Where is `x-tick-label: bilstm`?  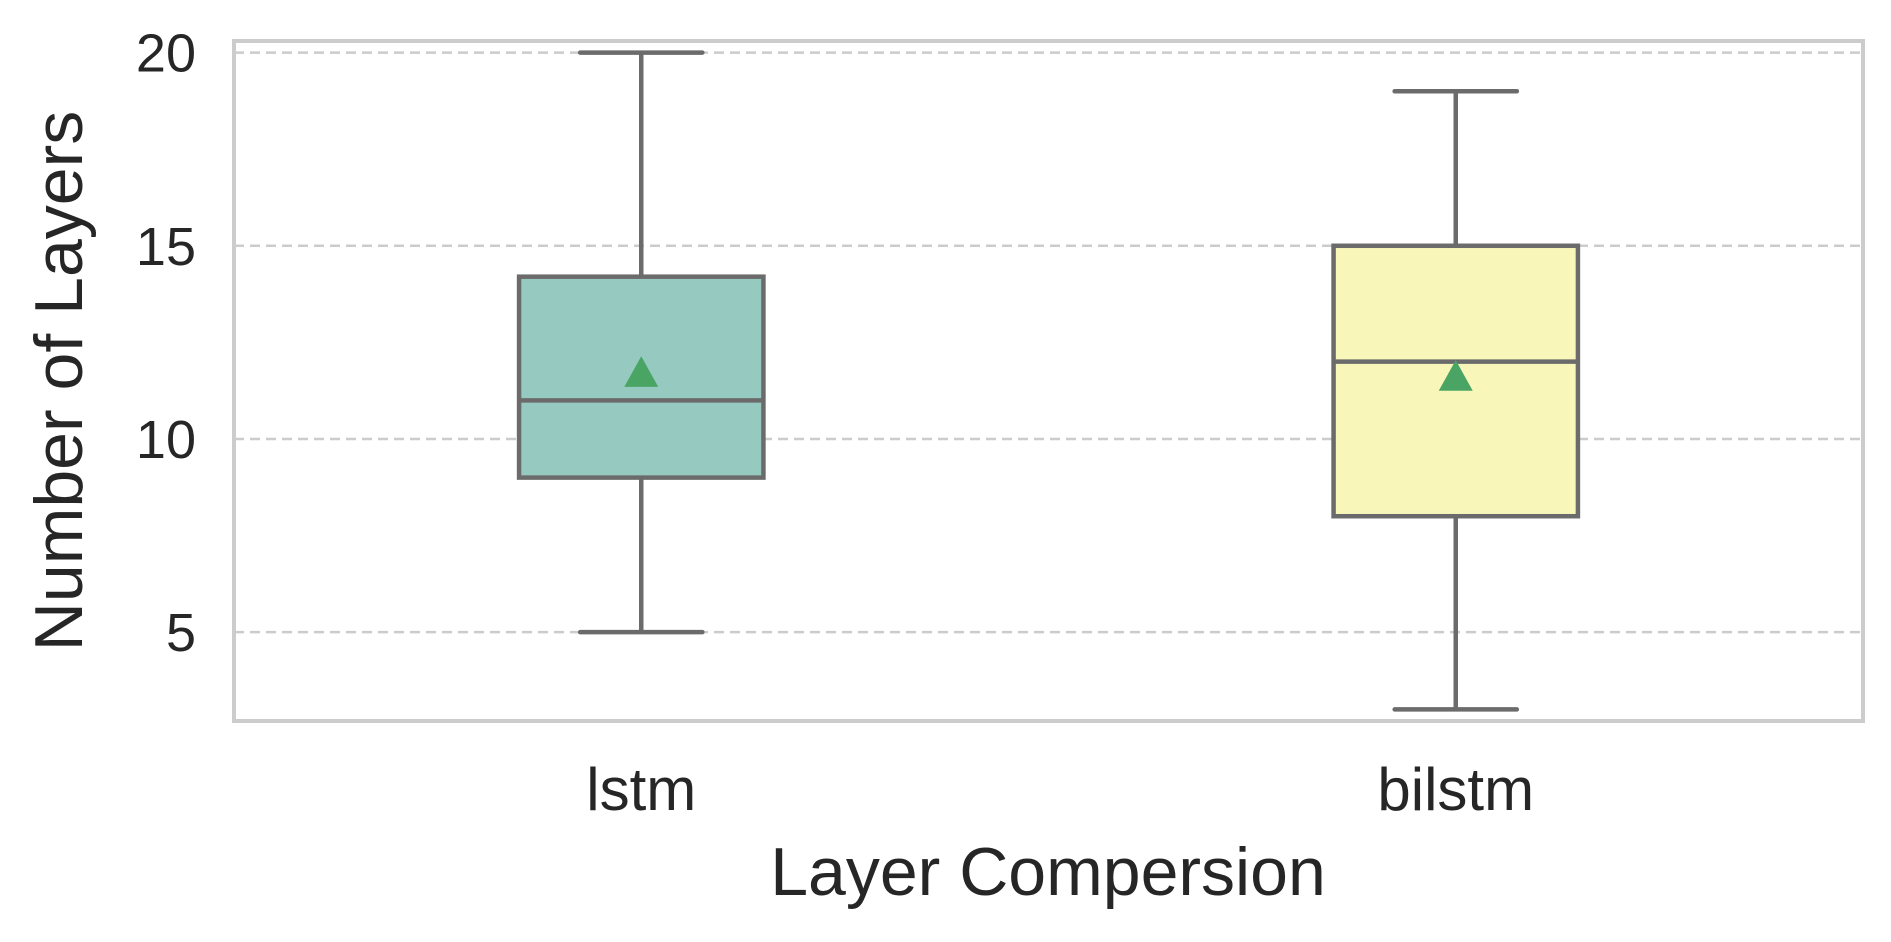 x-tick-label: bilstm is located at coordinates (1455, 789).